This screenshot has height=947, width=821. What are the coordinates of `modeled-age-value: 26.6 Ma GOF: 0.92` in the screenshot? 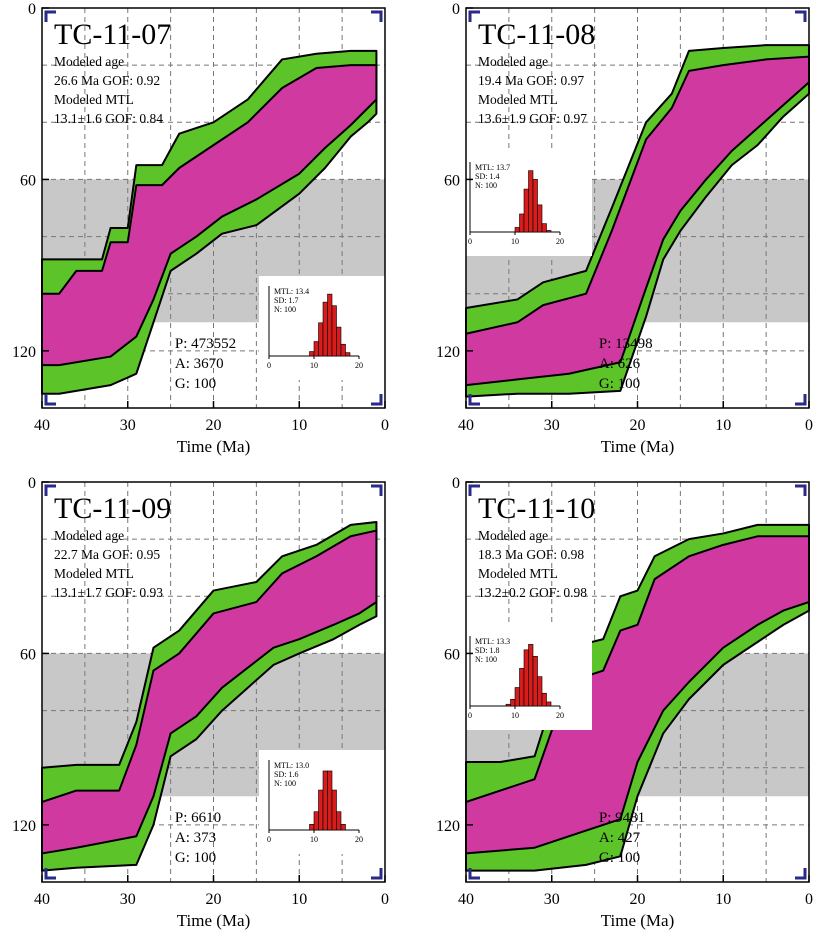 It's located at (107, 80).